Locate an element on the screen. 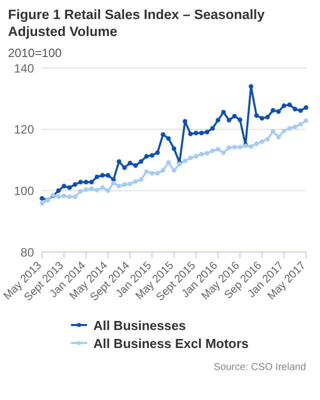  chart-title: Figure 1 Retail Sales Index – Seasonally Adjusted Volume is located at coordinates (136, 23).